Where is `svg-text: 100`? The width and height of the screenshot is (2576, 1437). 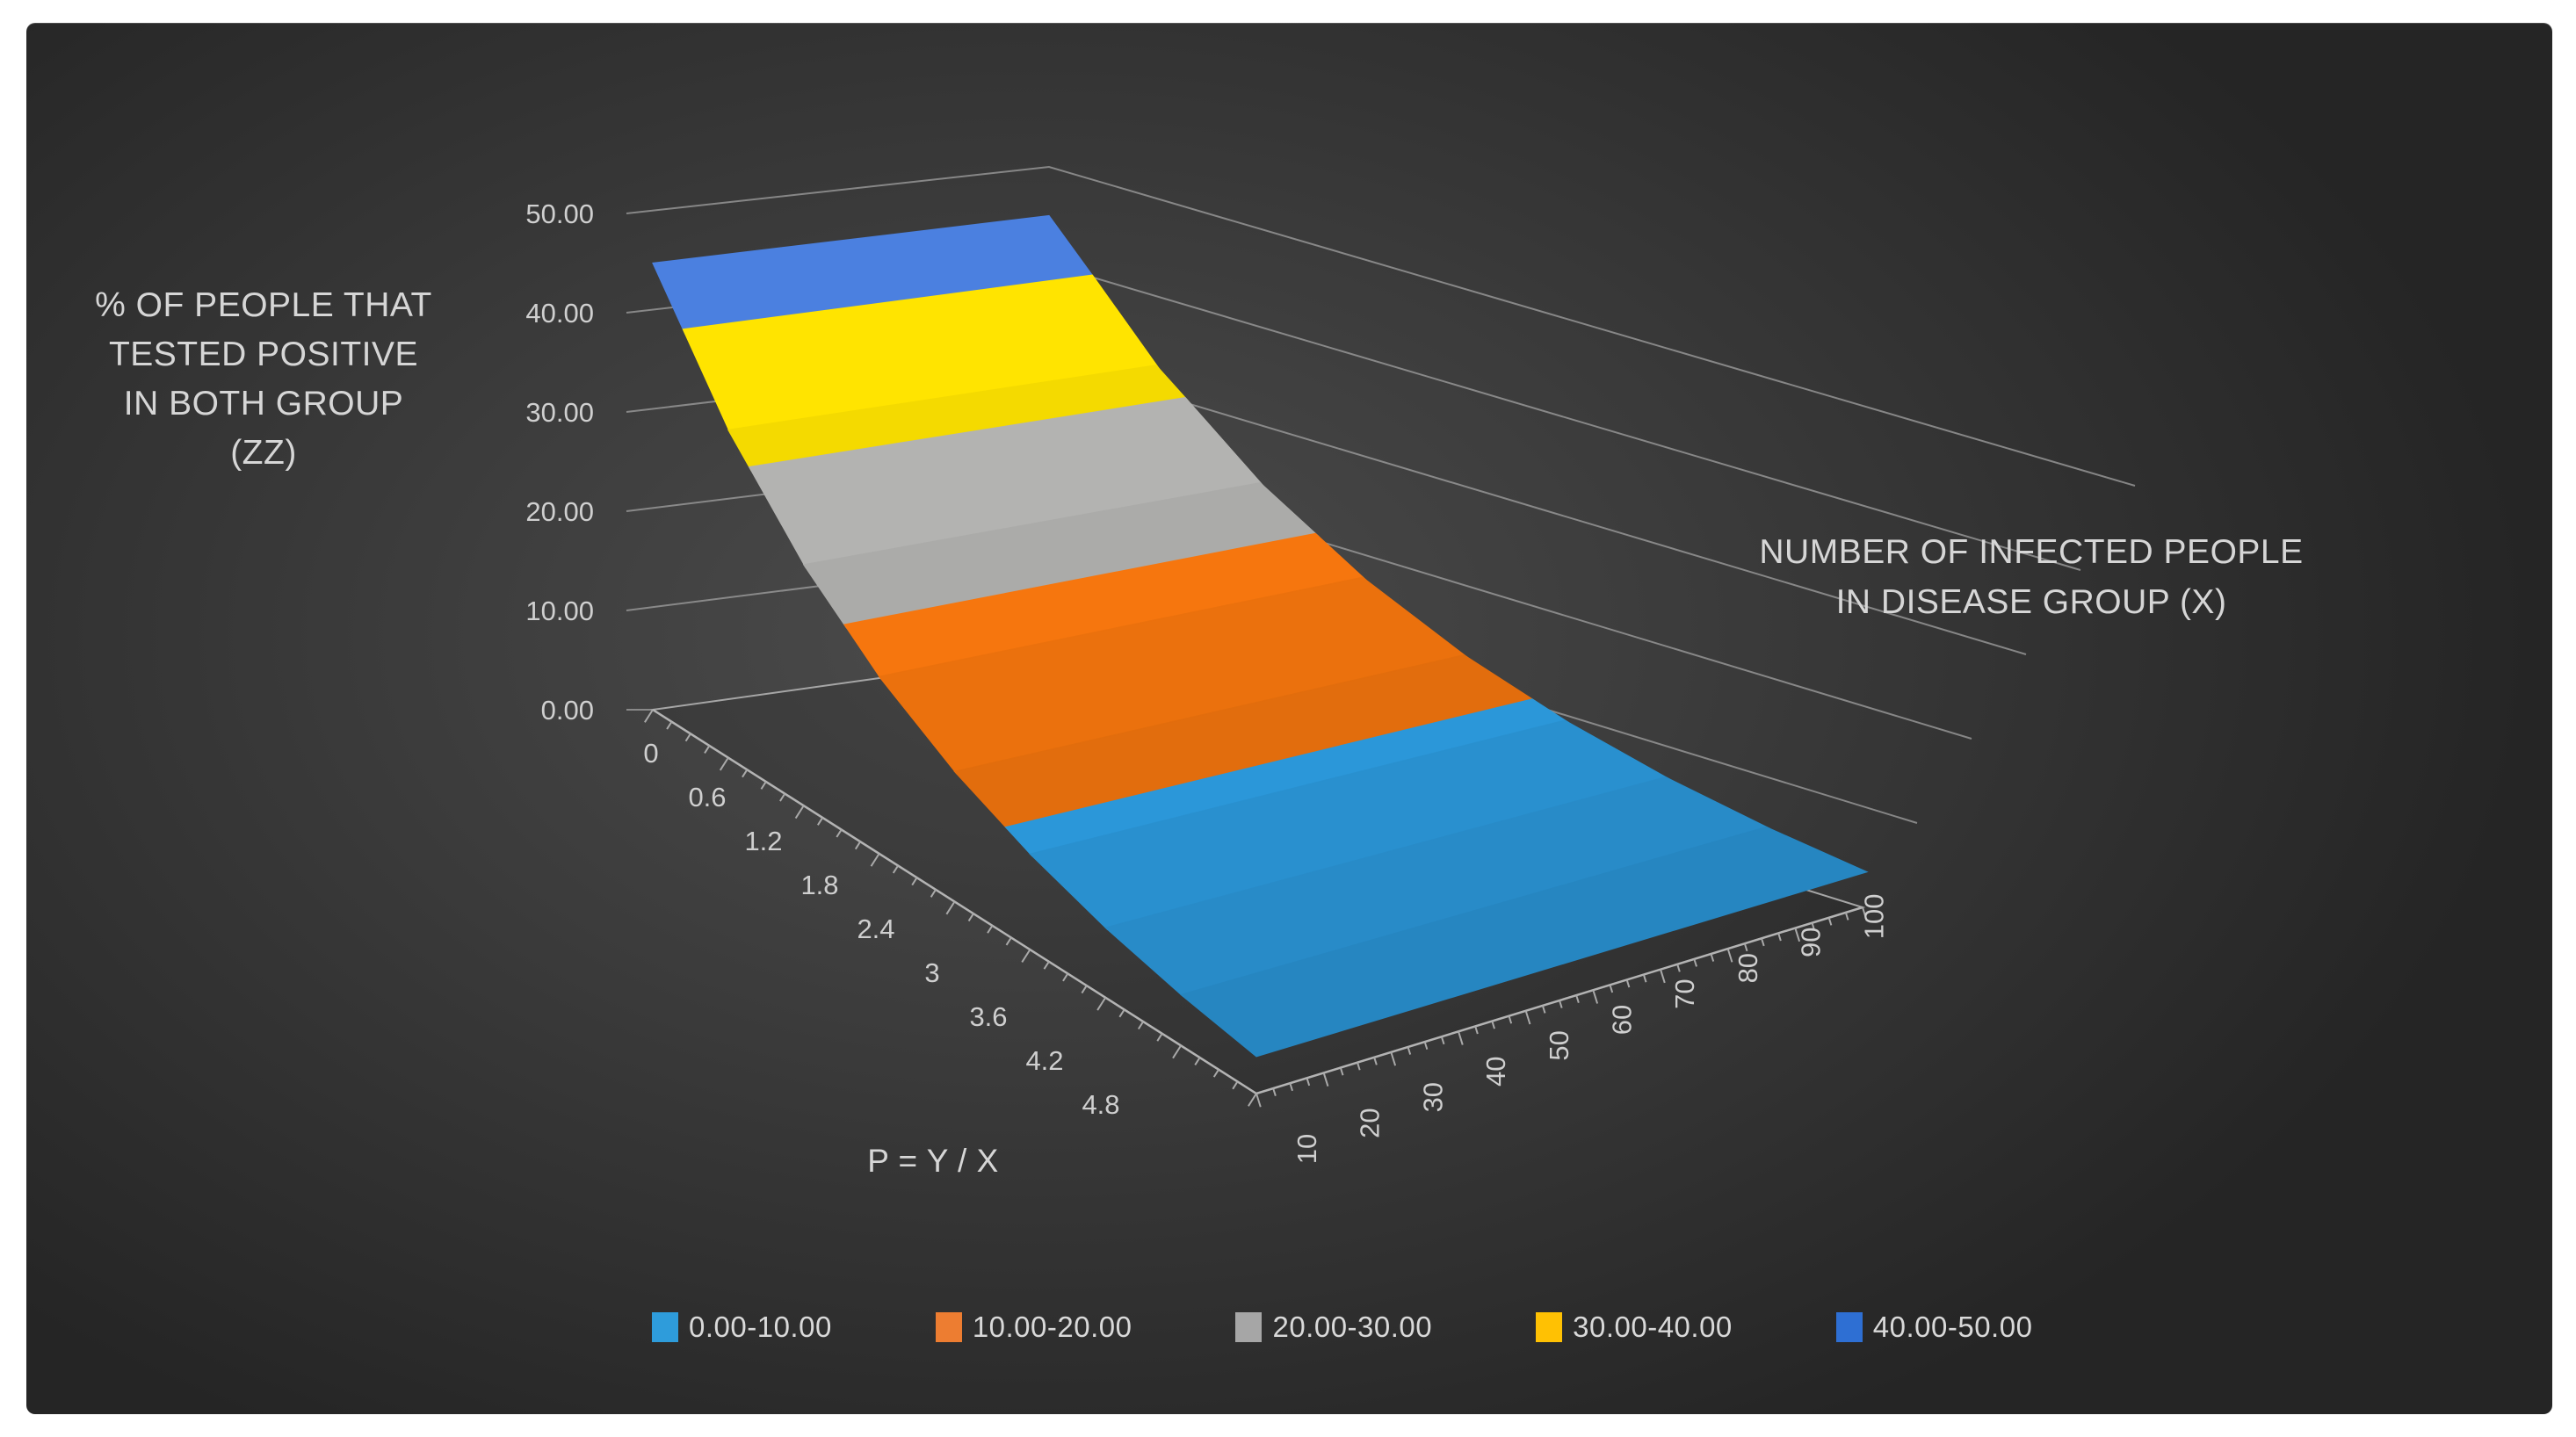 svg-text: 100 is located at coordinates (1873, 917).